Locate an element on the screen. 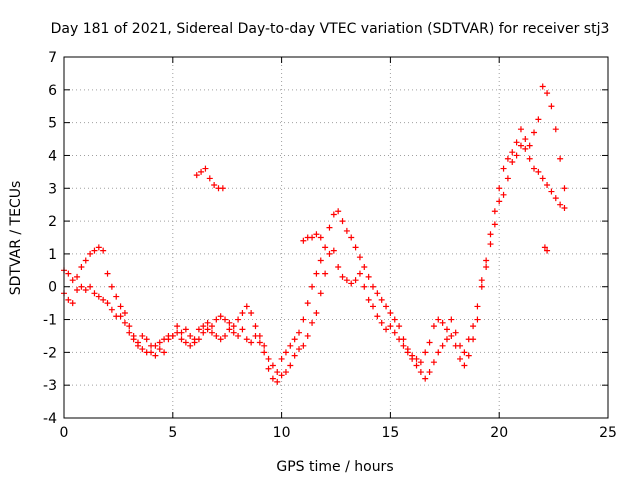 Image resolution: width=640 pixels, height=480 pixels. y-axis-label: SDTVAR / TECUs is located at coordinates (16, 238).